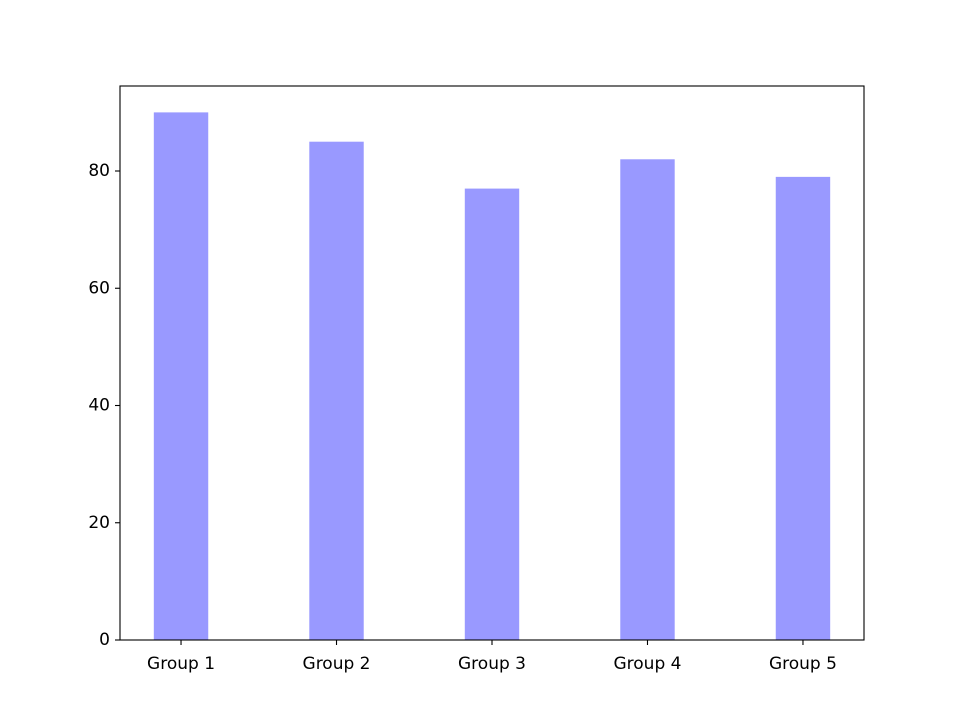  Describe the element at coordinates (337, 664) in the screenshot. I see `x-tick-label: Group 2` at that location.